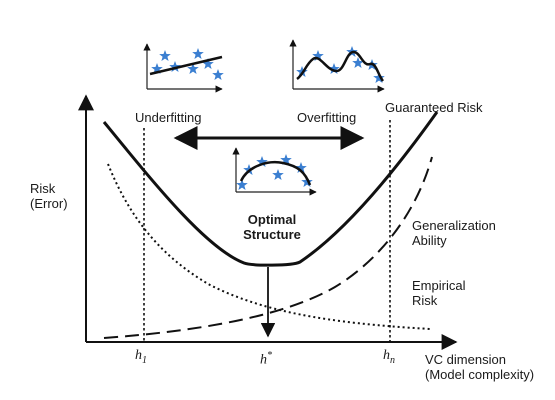  I want to click on x-axis-label-line1: VC dimension, so click(465, 359).